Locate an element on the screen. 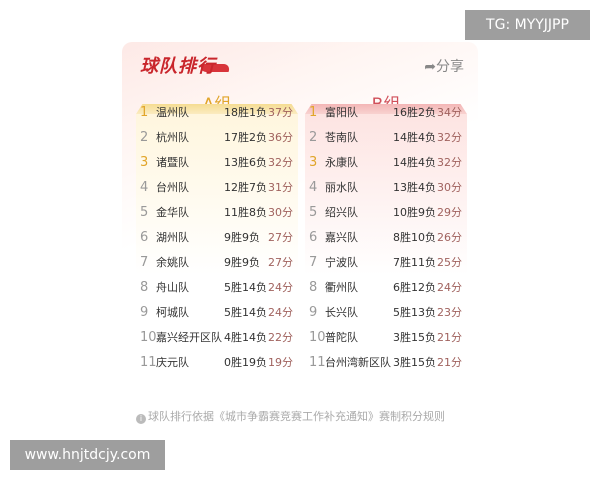 The height and width of the screenshot is (480, 600). team-points: 37分 is located at coordinates (280, 112).